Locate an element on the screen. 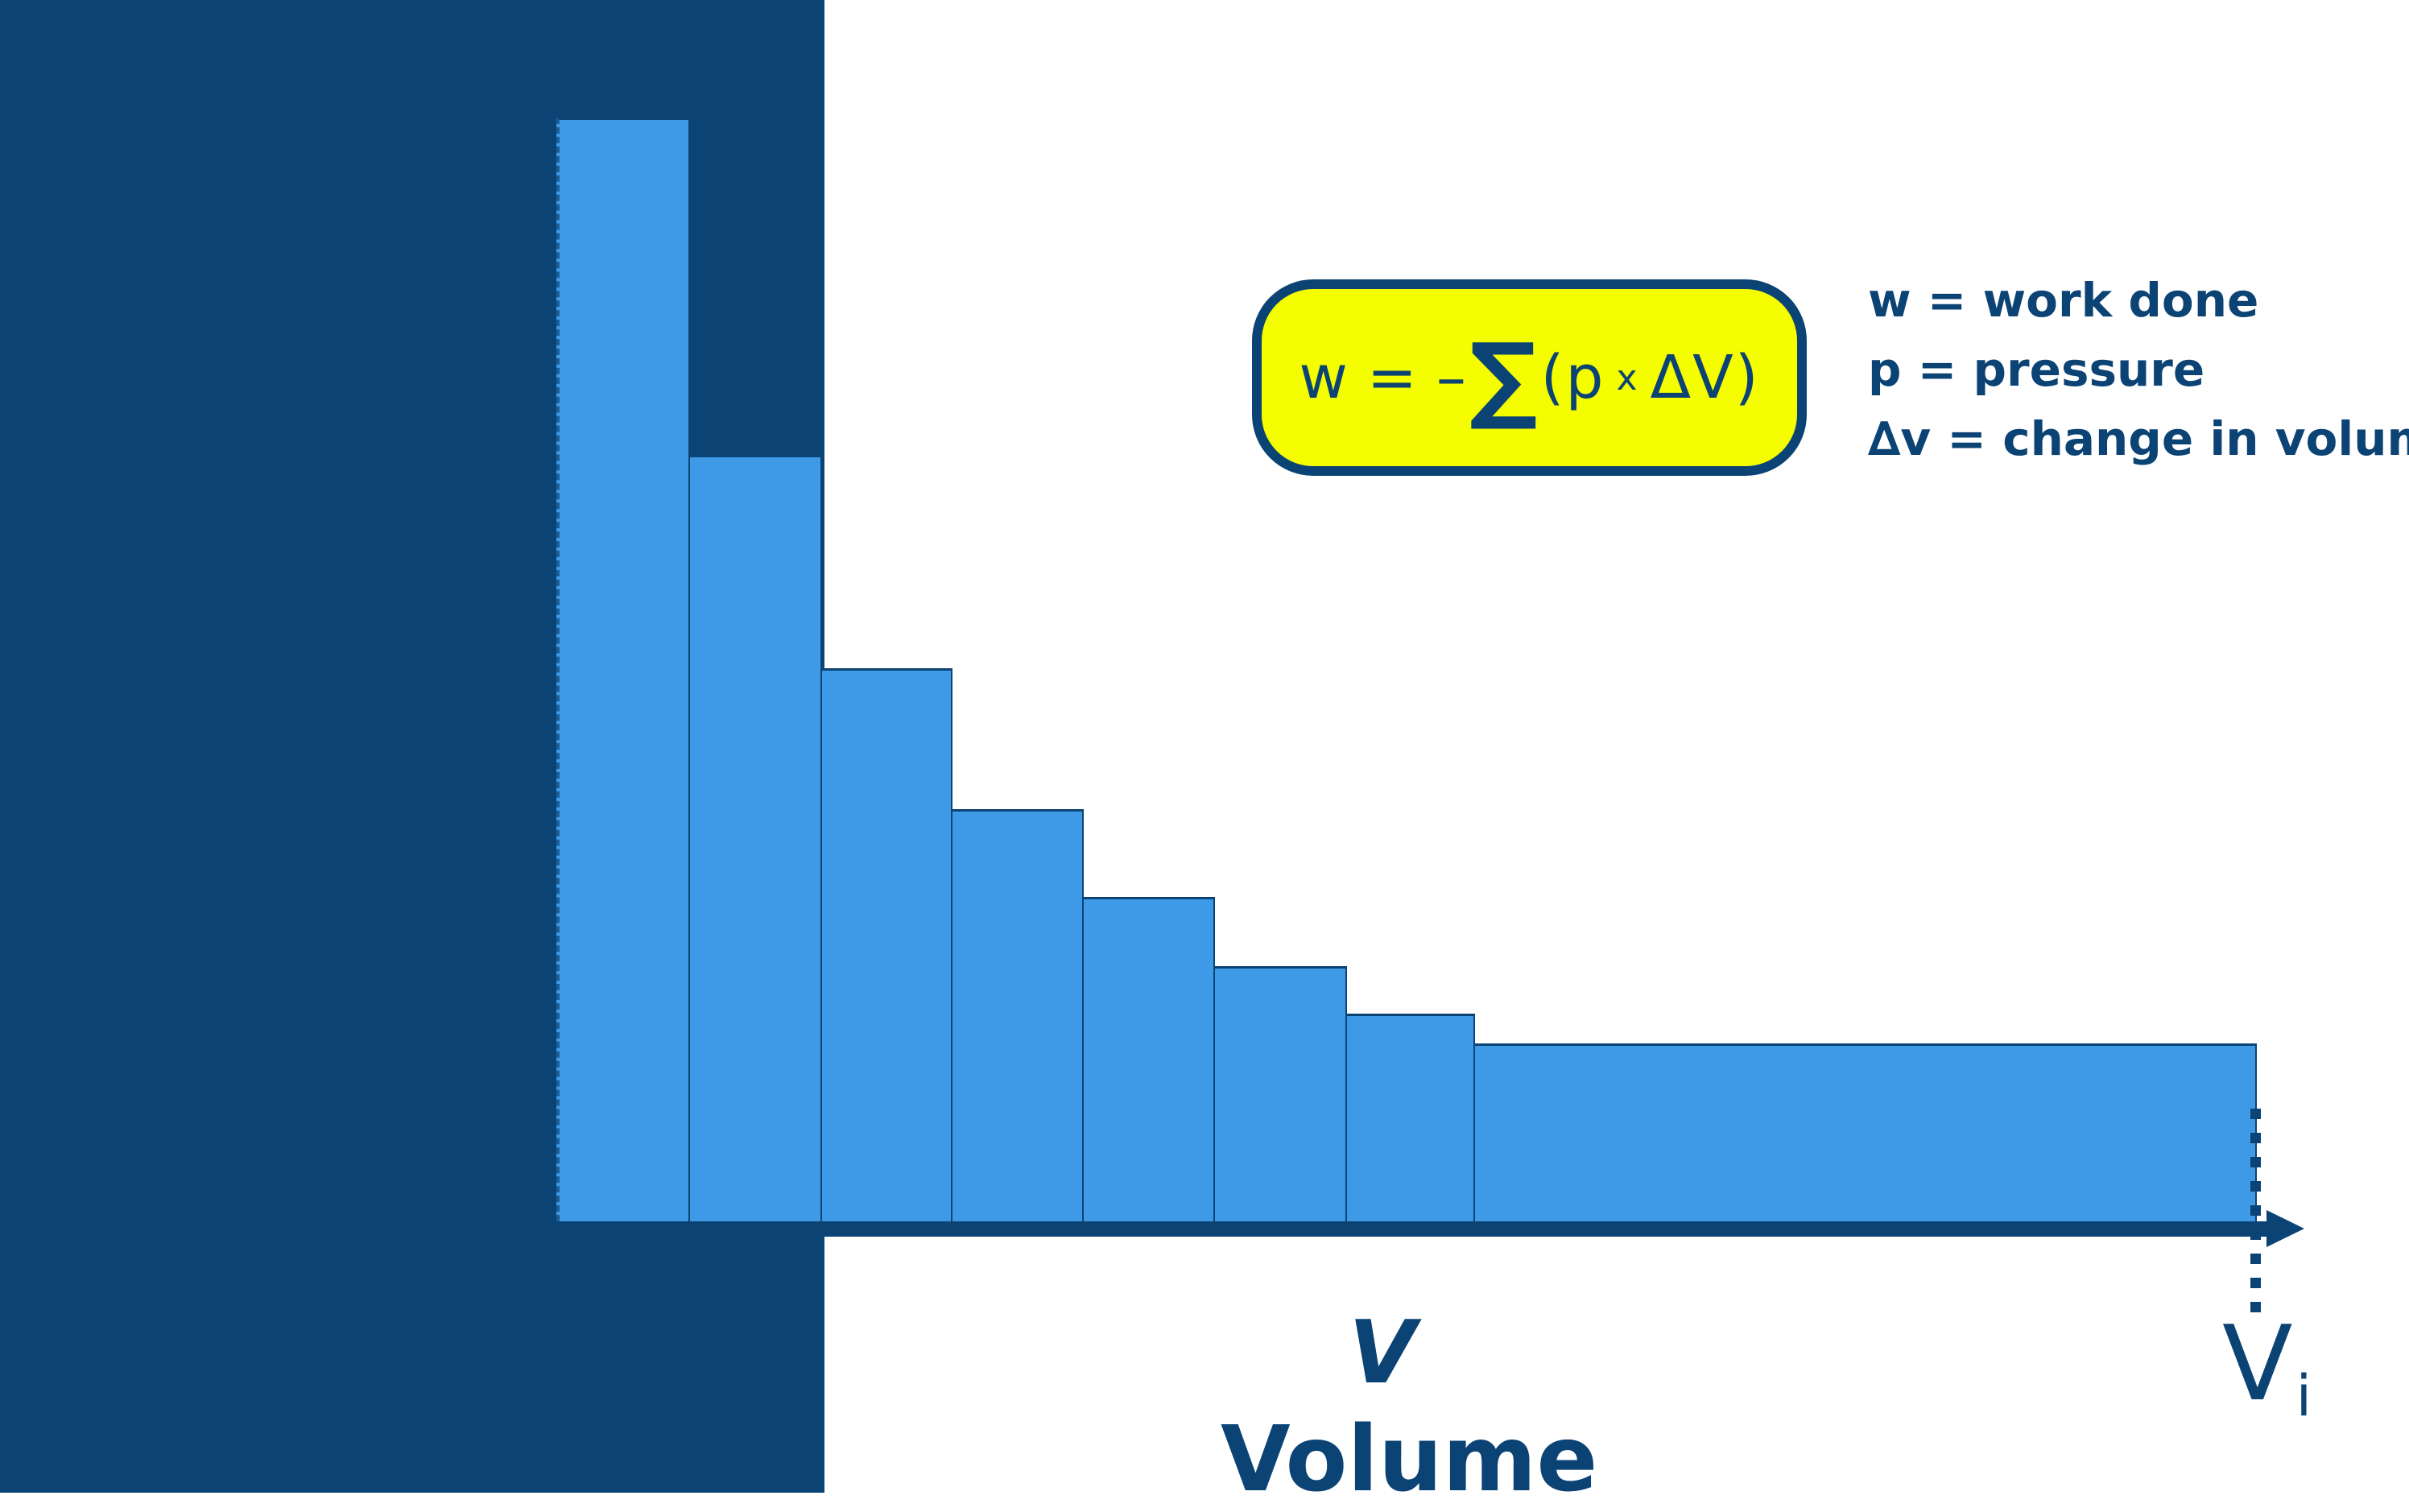  sigma-icon: ∑ is located at coordinates (1504, 377).